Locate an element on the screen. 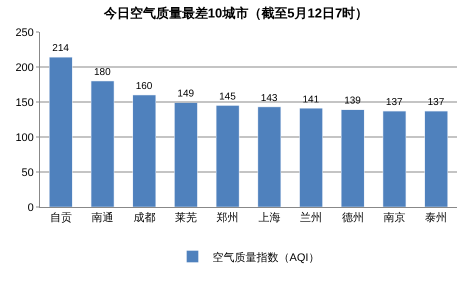 This screenshot has height=283, width=472. y-tick-label: 0 is located at coordinates (31, 208).